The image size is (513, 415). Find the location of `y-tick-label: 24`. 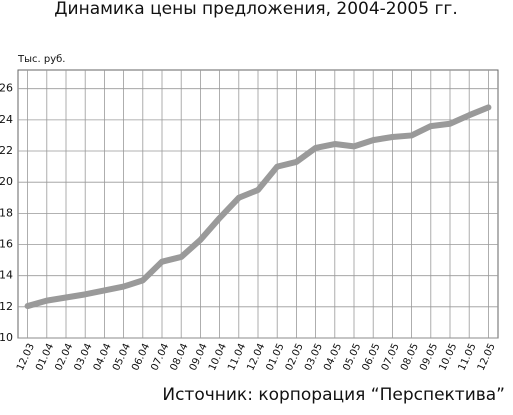

y-tick-label: 24 is located at coordinates (6, 119).